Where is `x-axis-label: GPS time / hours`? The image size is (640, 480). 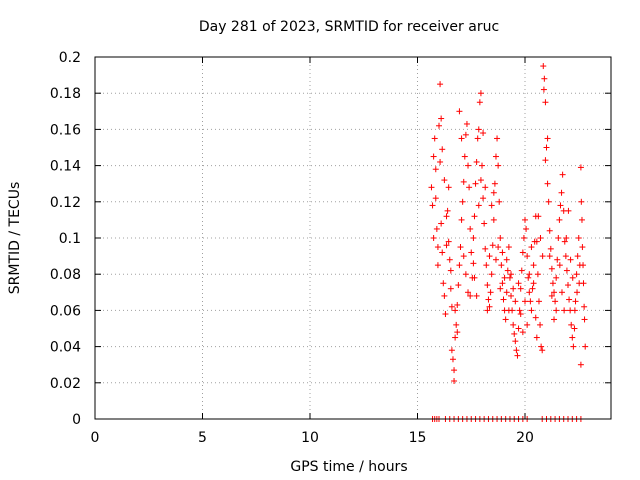 x-axis-label: GPS time / hours is located at coordinates (348, 467).